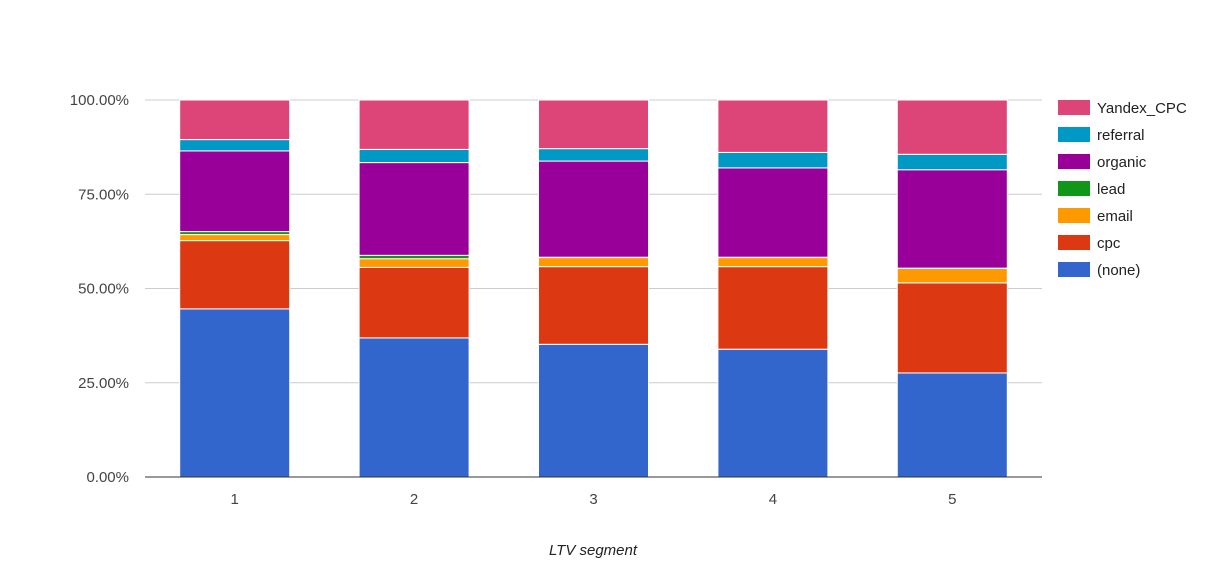 The width and height of the screenshot is (1231, 581). Describe the element at coordinates (1122, 162) in the screenshot. I see `legend-label: organic` at that location.